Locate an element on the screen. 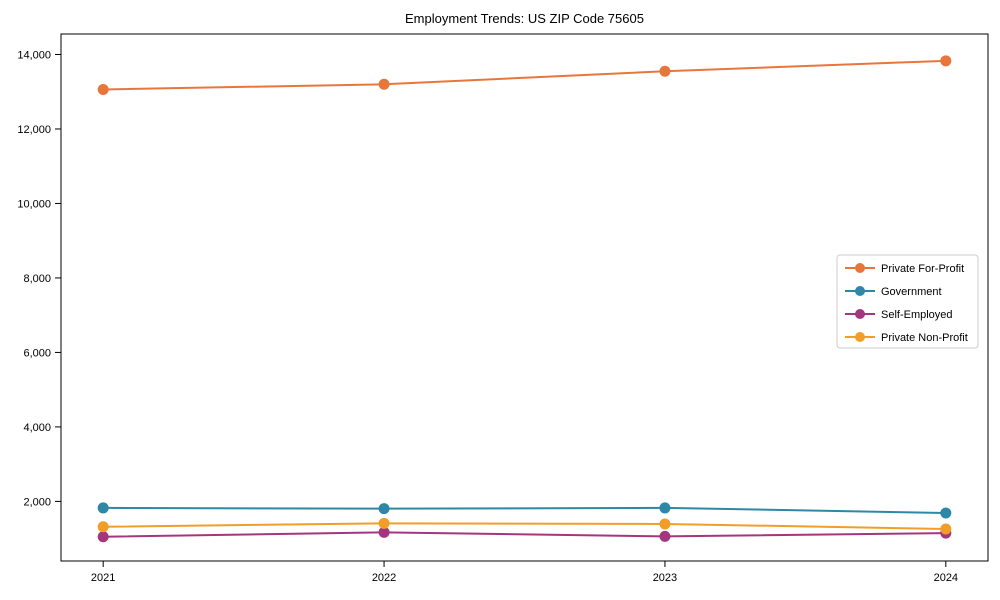 The height and width of the screenshot is (600, 1000). legend-marker-self-employed is located at coordinates (860, 314).